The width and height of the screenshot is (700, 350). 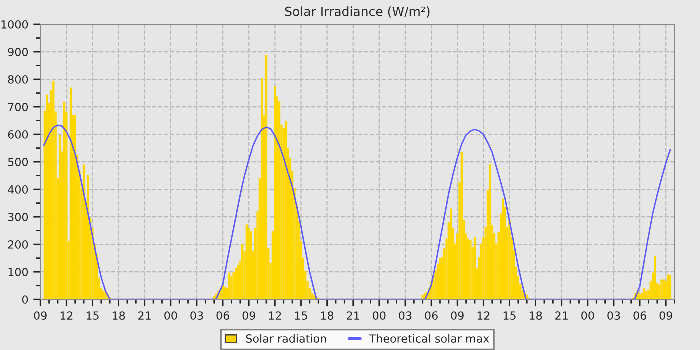 What do you see at coordinates (18, 107) in the screenshot?
I see `y-tick-label: 700` at bounding box center [18, 107].